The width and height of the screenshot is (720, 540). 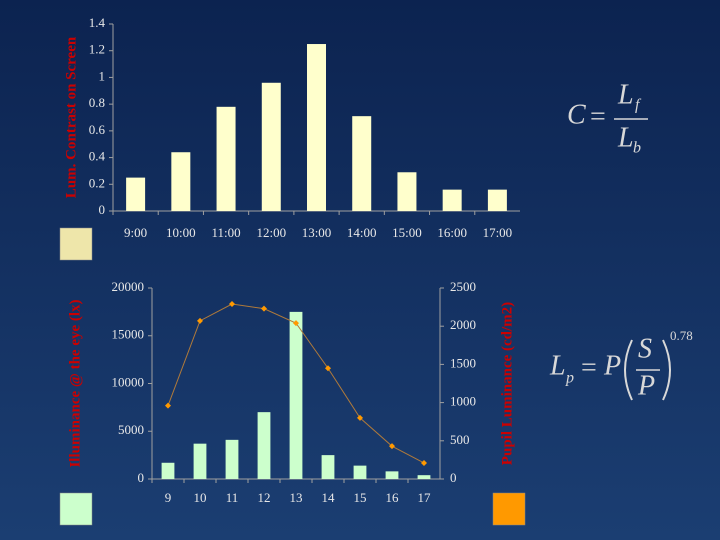 What do you see at coordinates (97, 129) in the screenshot?
I see `y-tick-label: 0.6` at bounding box center [97, 129].